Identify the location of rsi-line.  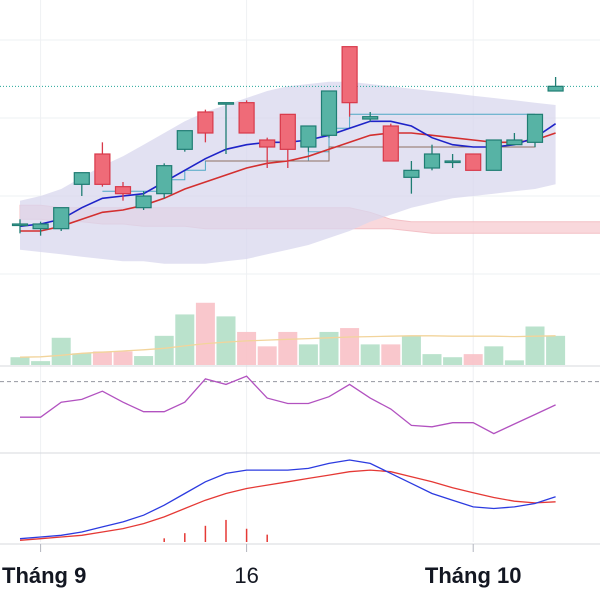
(288, 405).